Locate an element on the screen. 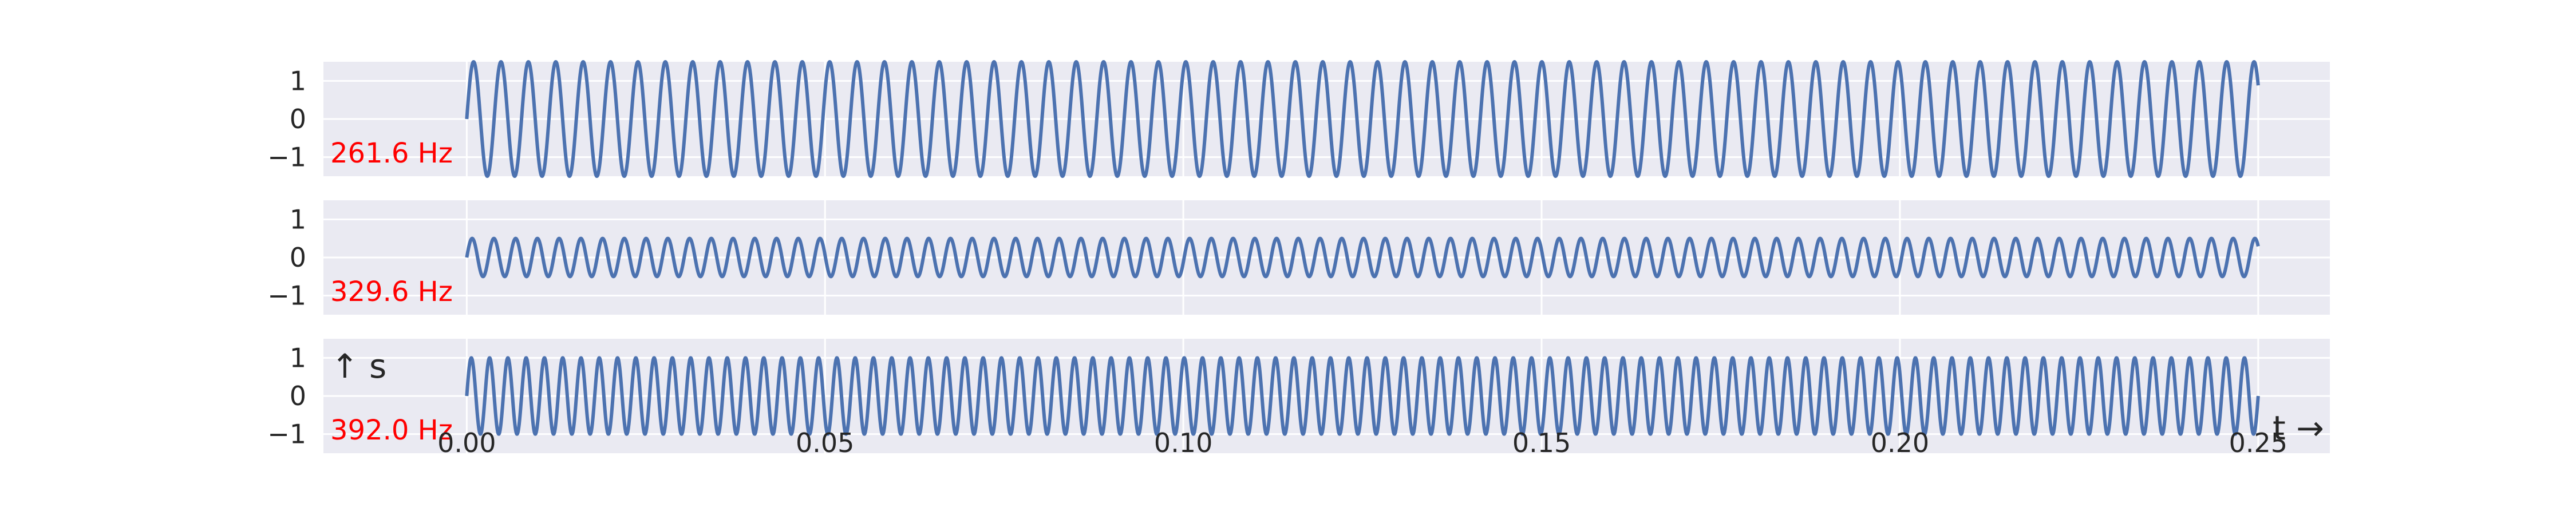 This screenshot has width=2576, height=515. frequency-label: 329.6 Hz is located at coordinates (391, 292).